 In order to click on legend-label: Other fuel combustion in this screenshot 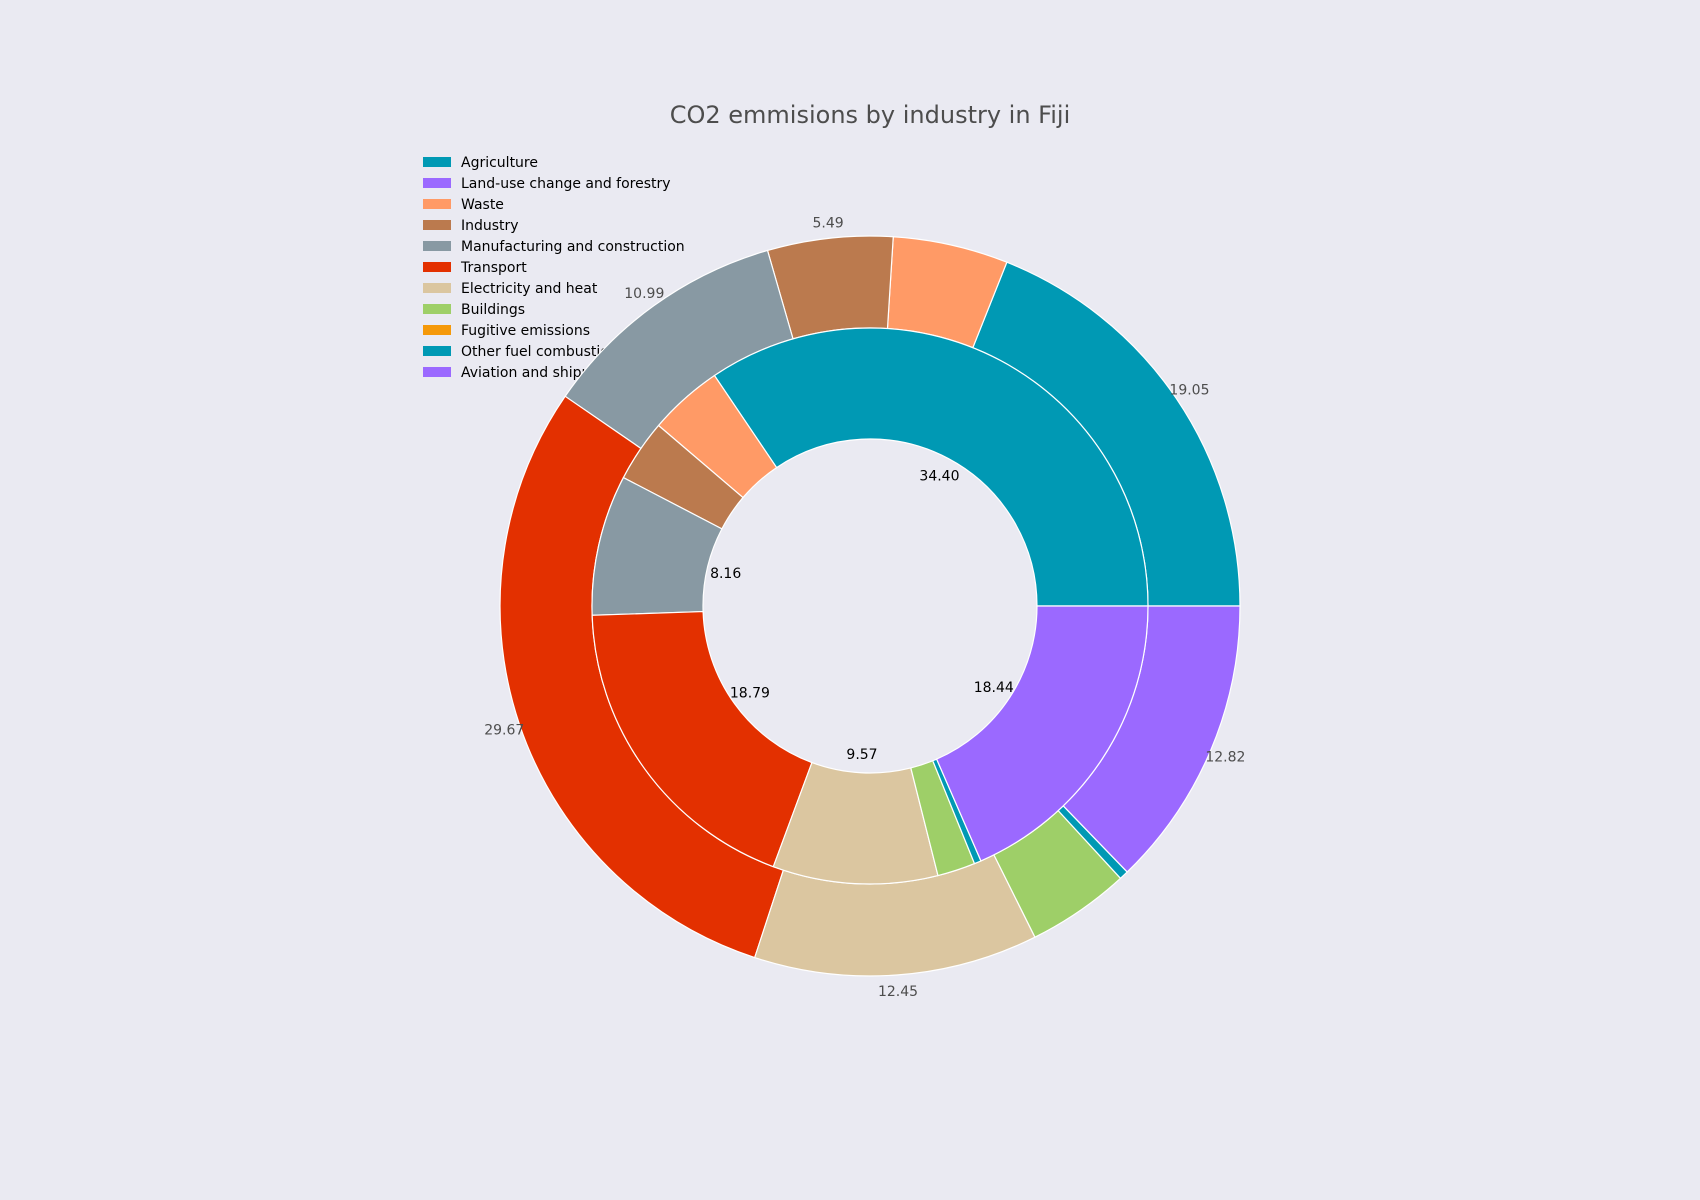, I will do `click(539, 352)`.